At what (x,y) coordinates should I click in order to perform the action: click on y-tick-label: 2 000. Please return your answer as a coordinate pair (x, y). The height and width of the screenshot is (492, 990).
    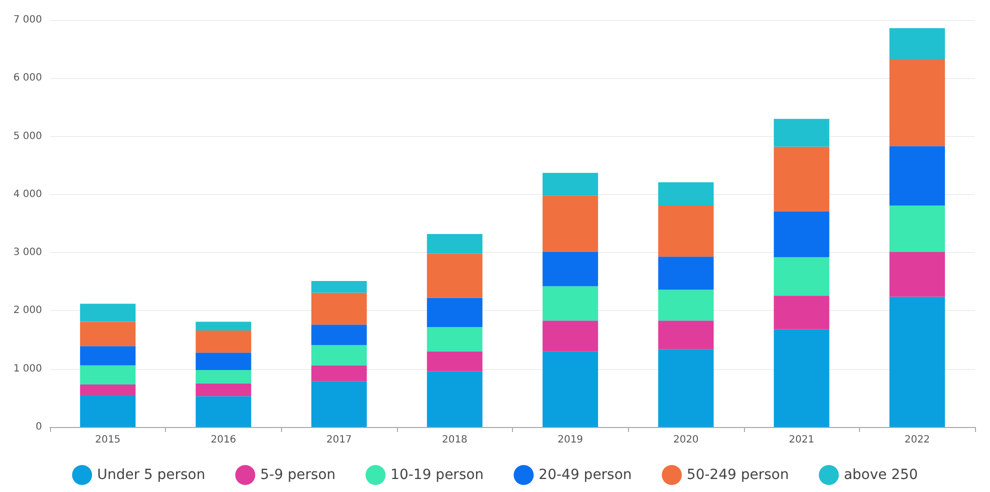
    Looking at the image, I should click on (27, 310).